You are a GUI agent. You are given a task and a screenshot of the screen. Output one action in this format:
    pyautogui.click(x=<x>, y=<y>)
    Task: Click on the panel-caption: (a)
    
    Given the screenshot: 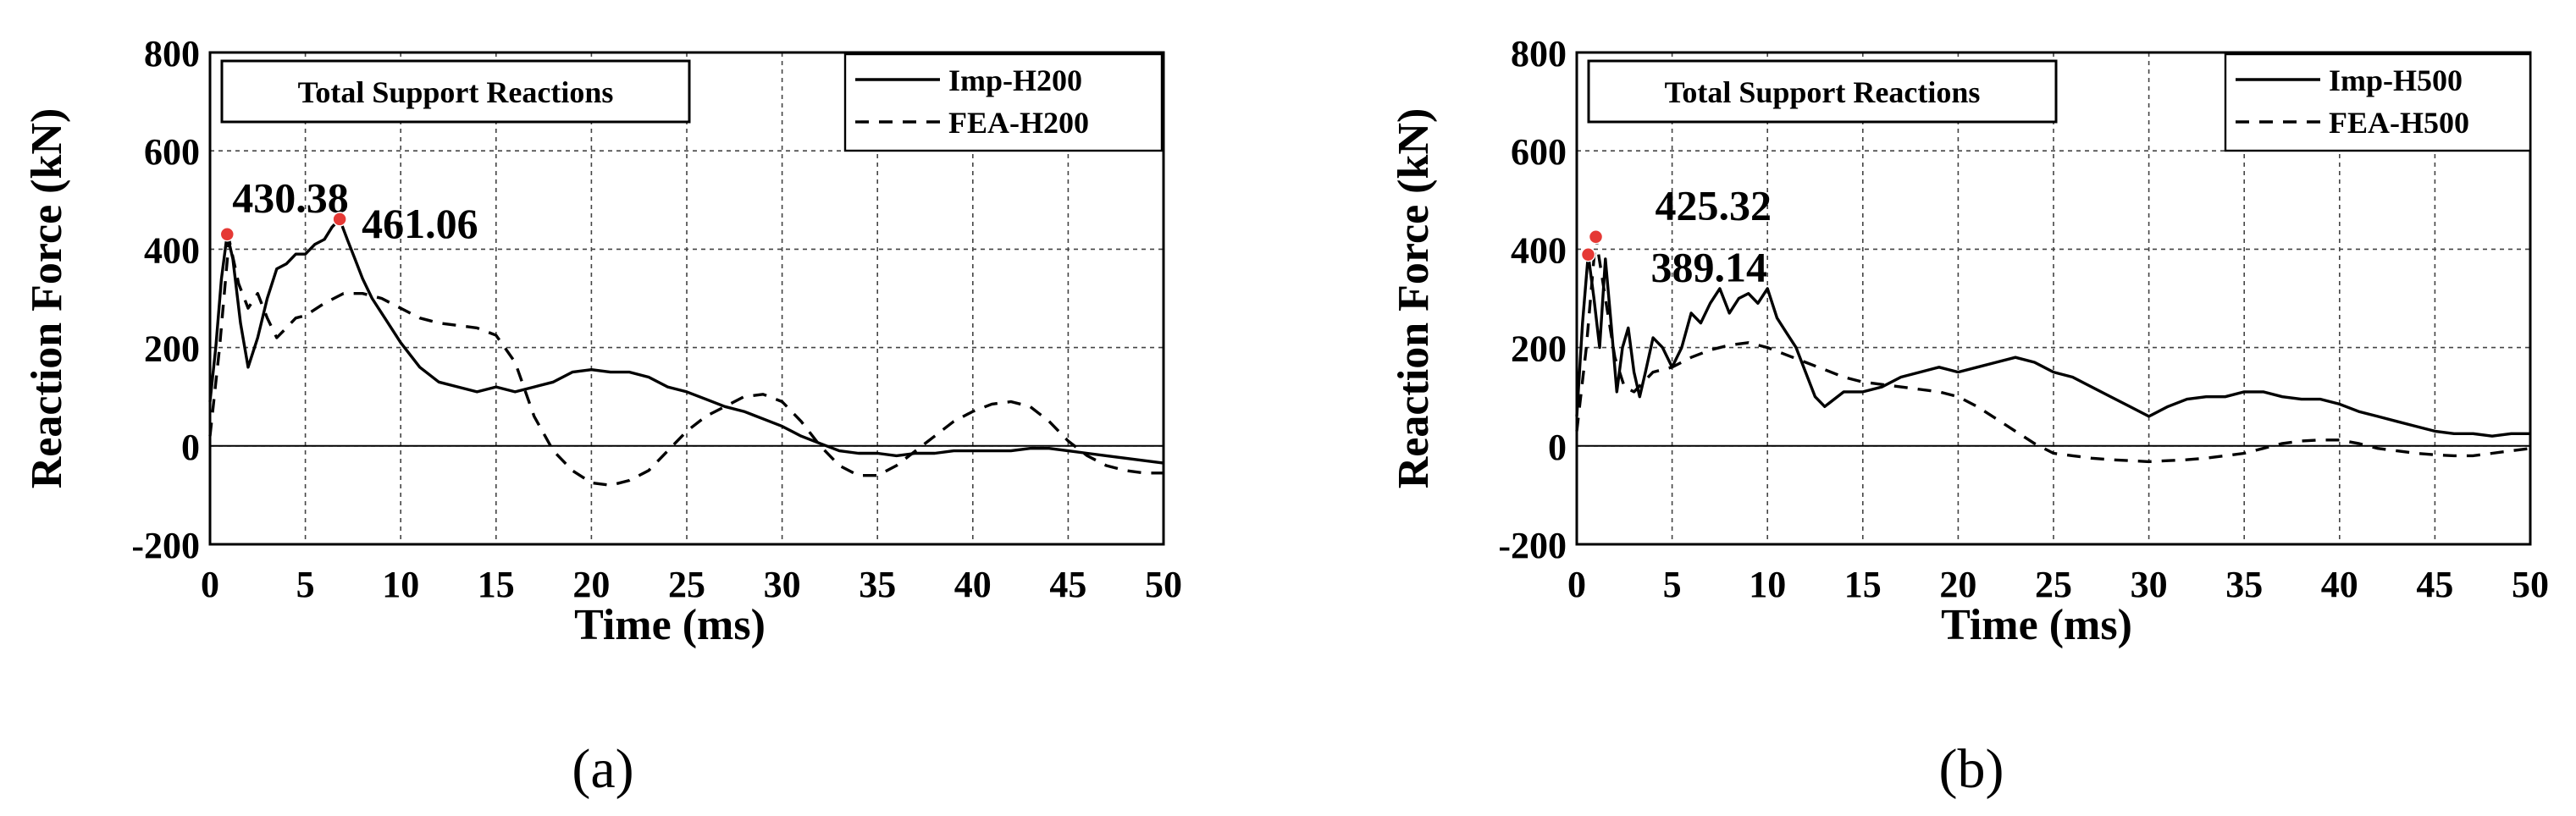 What is the action you would take?
    pyautogui.click(x=602, y=769)
    